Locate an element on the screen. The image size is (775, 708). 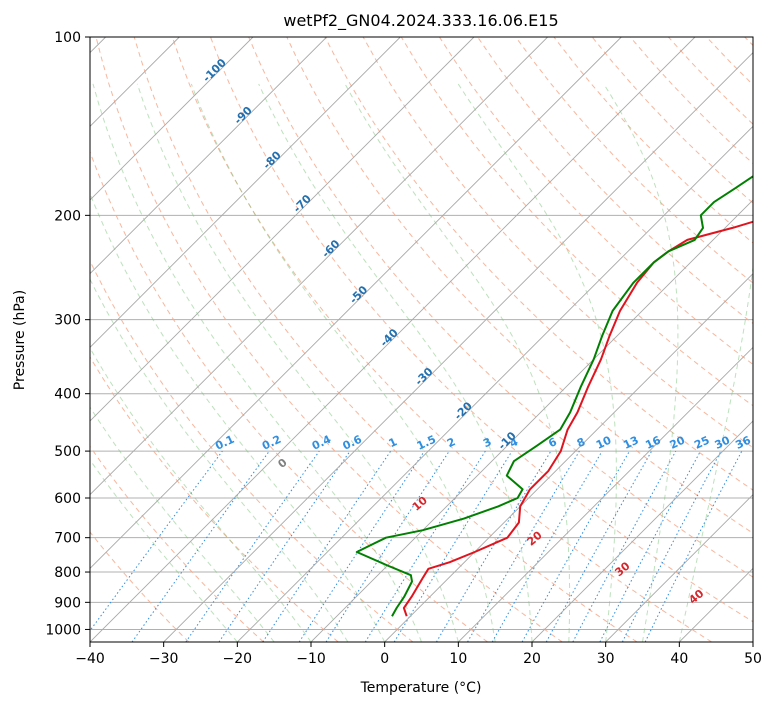
x-tick-label: −10 is located at coordinates (311, 659).